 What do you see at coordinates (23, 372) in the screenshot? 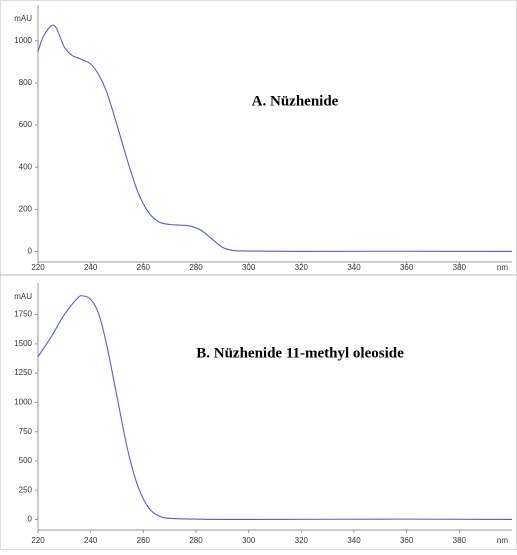
I see `y-tick-label: 1250` at bounding box center [23, 372].